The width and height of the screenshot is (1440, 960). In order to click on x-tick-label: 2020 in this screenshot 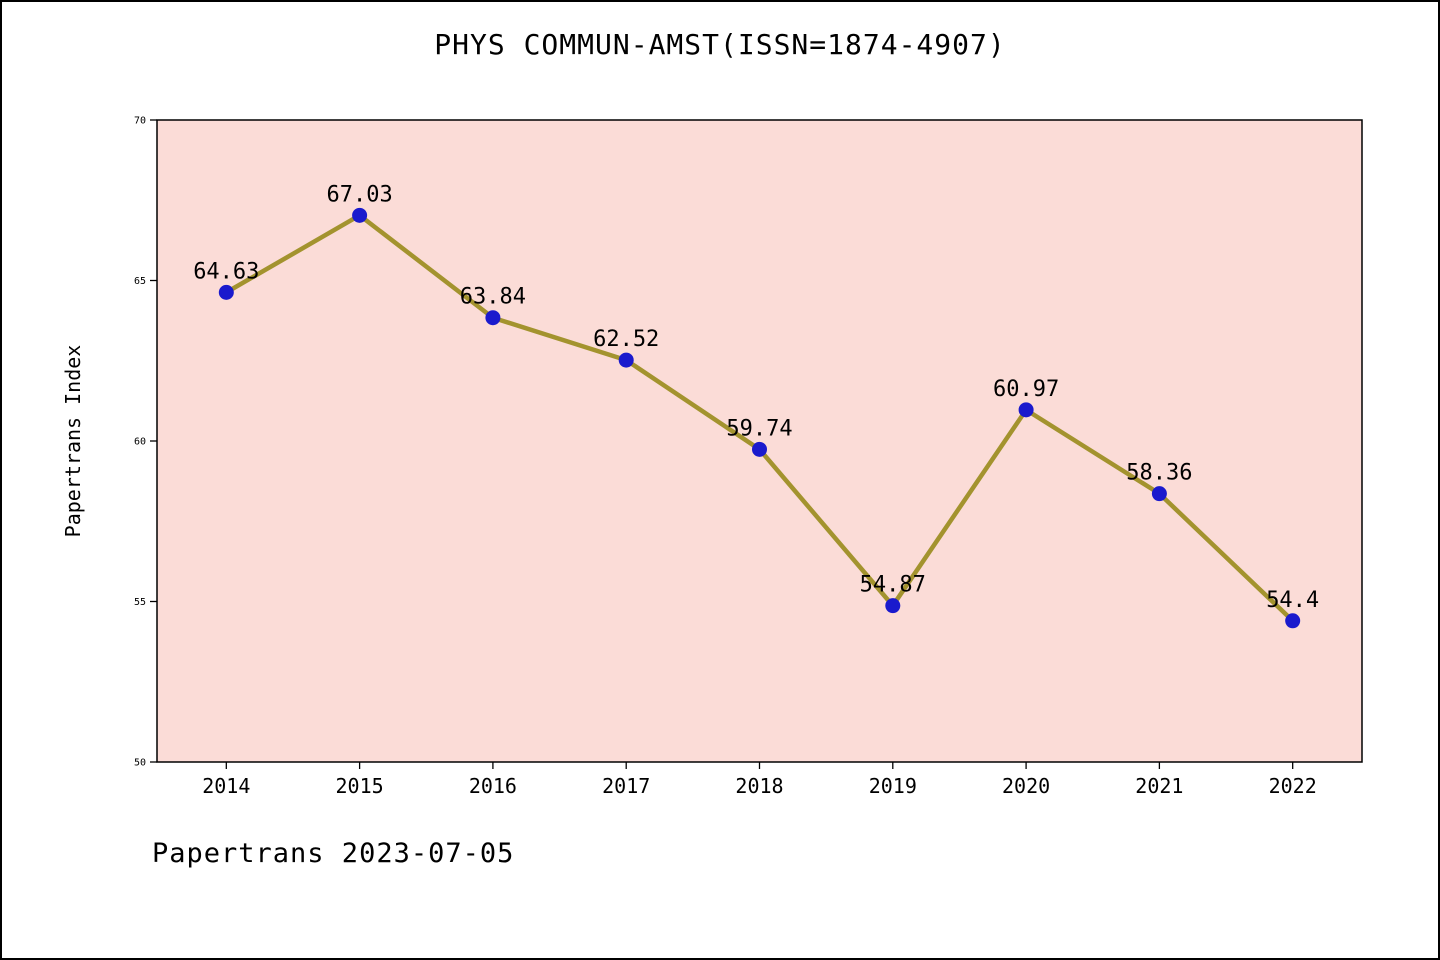, I will do `click(1026, 786)`.